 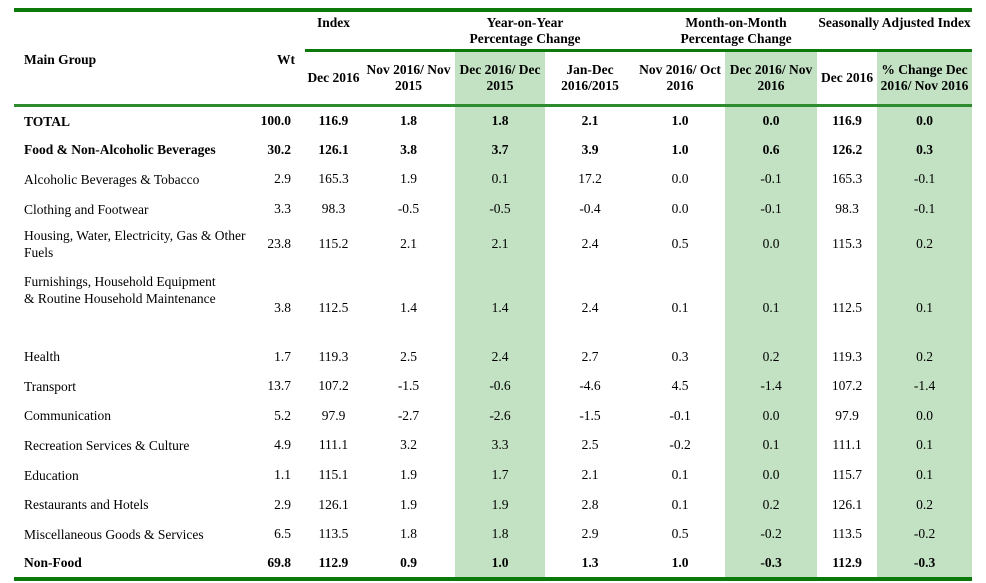 What do you see at coordinates (279, 244) in the screenshot?
I see `cell-value: 23.8` at bounding box center [279, 244].